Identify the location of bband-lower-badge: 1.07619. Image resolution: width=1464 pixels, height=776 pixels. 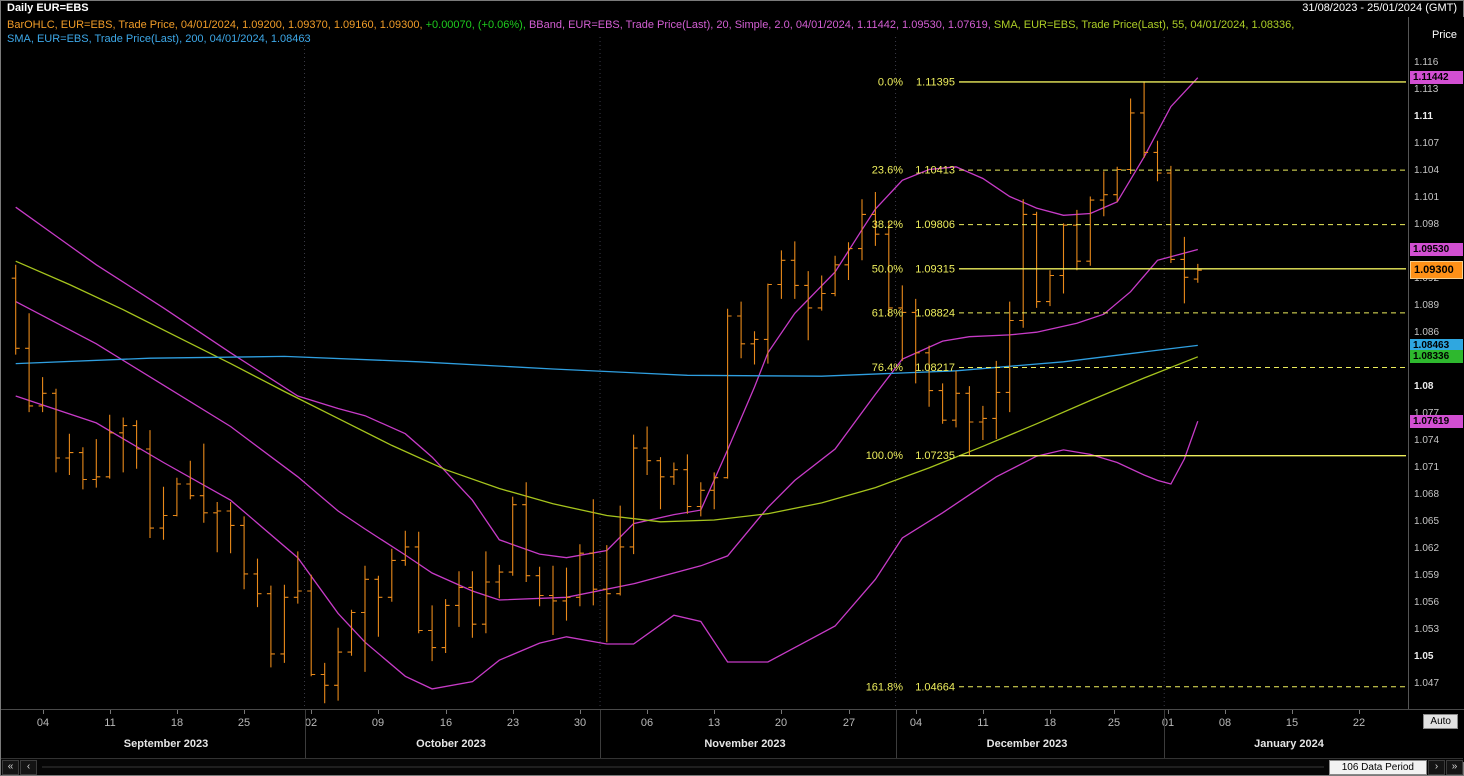
(1436, 421).